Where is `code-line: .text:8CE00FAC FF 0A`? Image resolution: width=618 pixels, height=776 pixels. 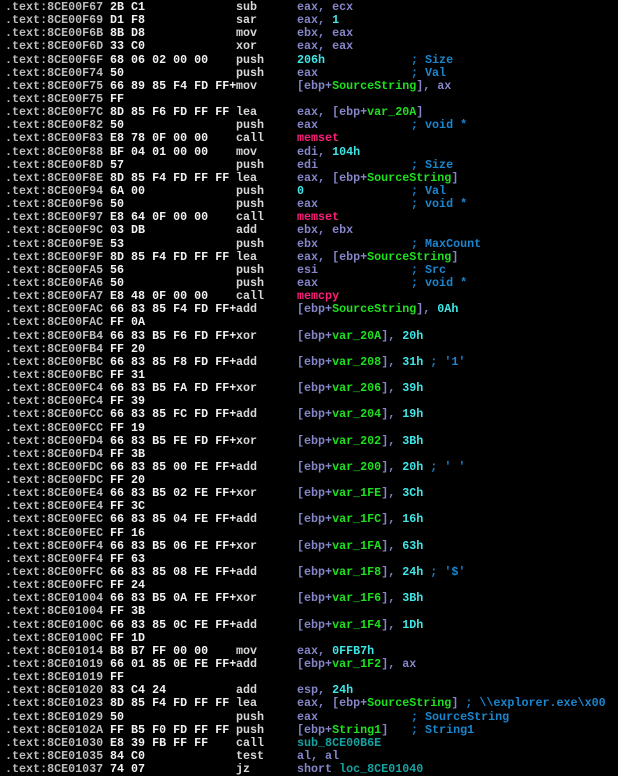
code-line: .text:8CE00FAC FF 0A is located at coordinates (309, 322).